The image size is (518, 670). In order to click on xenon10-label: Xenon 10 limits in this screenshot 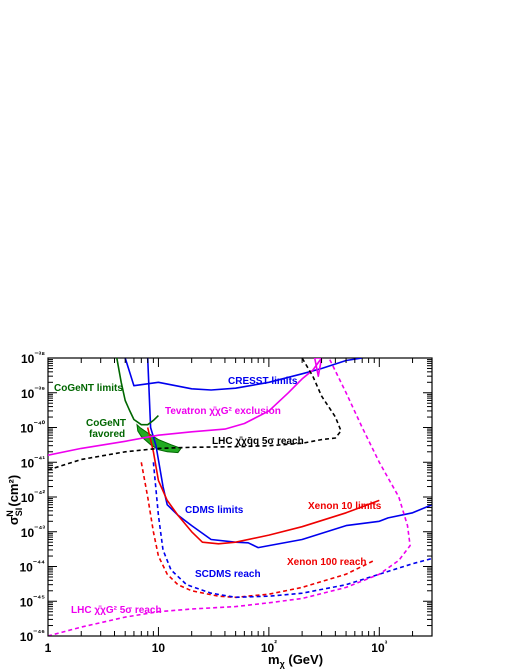, I will do `click(345, 506)`.